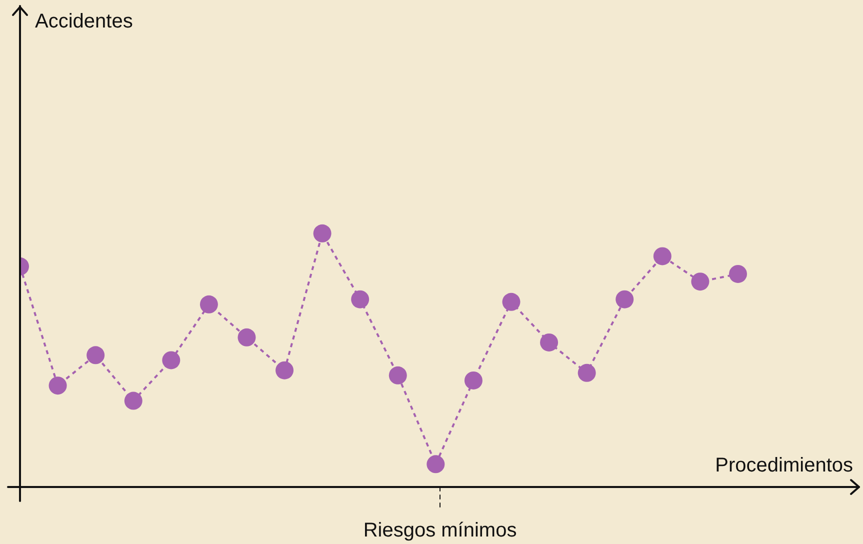 The height and width of the screenshot is (544, 863). Describe the element at coordinates (84, 21) in the screenshot. I see `text: Accidentes` at that location.